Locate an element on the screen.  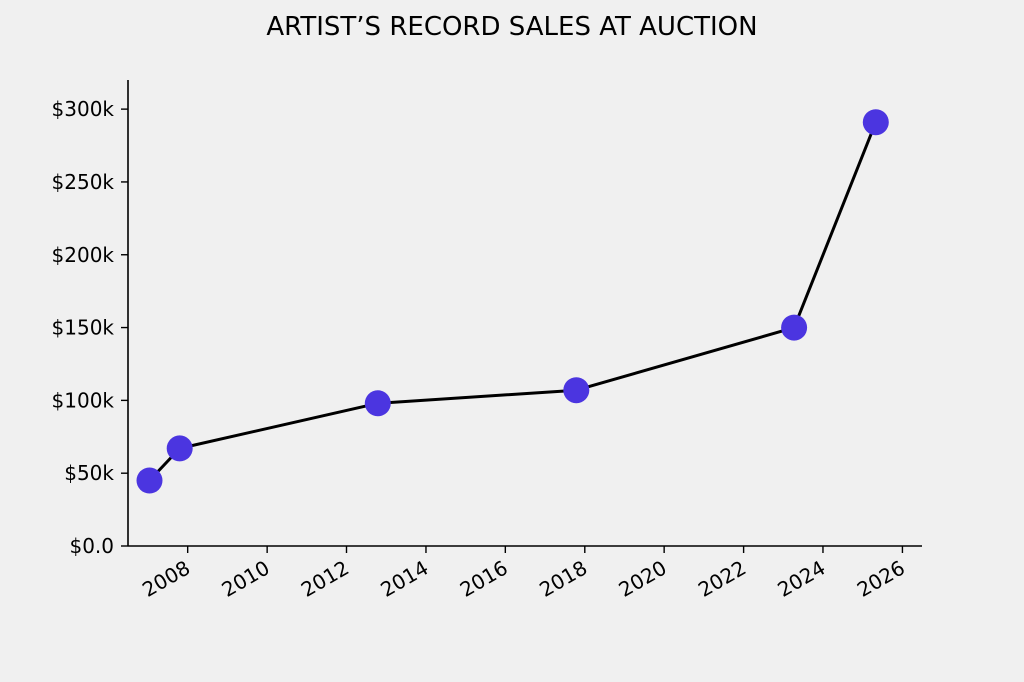
y-tick-label: $200k is located at coordinates (83, 255).